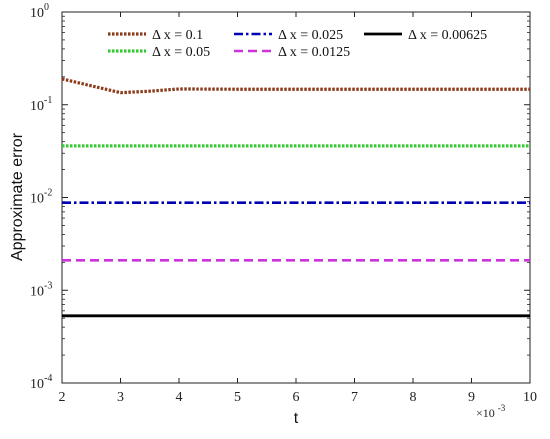 This screenshot has height=439, width=550. Describe the element at coordinates (41, 104) in the screenshot. I see `y-tick-label: 10⁻¹` at that location.